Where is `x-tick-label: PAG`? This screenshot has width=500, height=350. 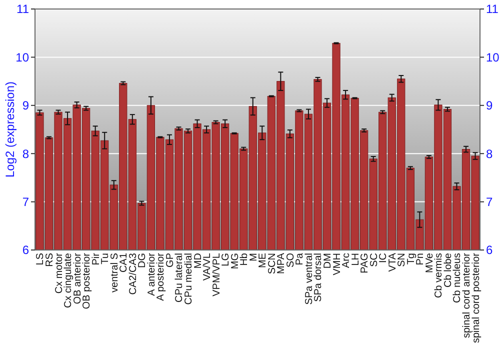
x-tick-label: PAG is located at coordinates (365, 263).